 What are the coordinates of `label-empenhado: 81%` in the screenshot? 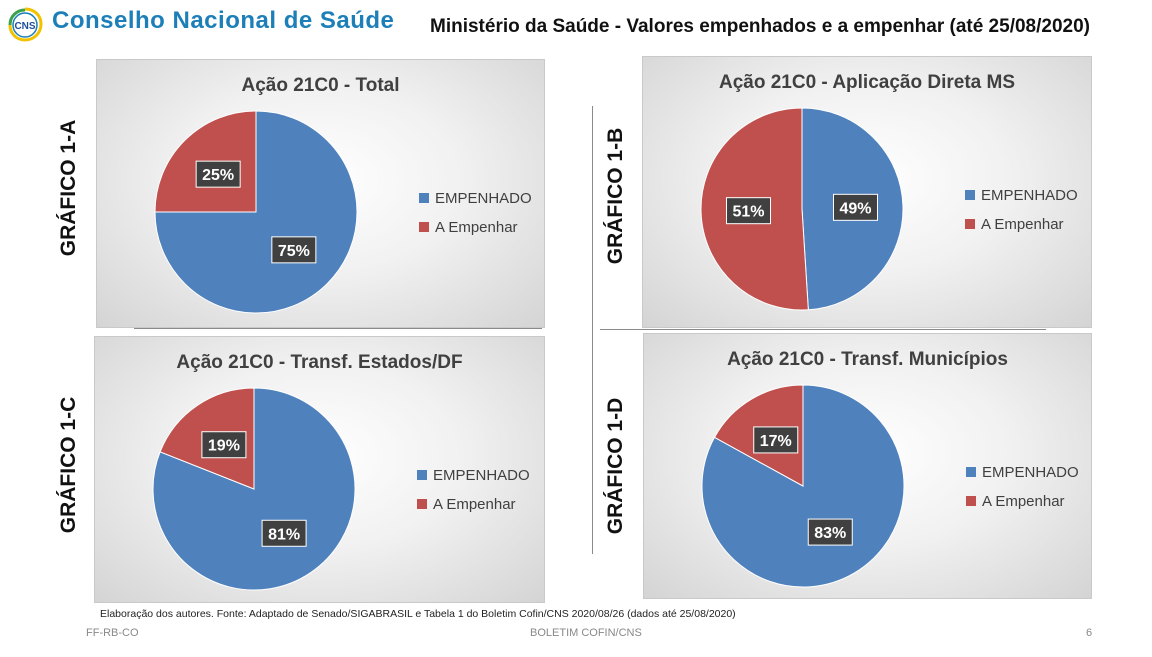 It's located at (284, 534).